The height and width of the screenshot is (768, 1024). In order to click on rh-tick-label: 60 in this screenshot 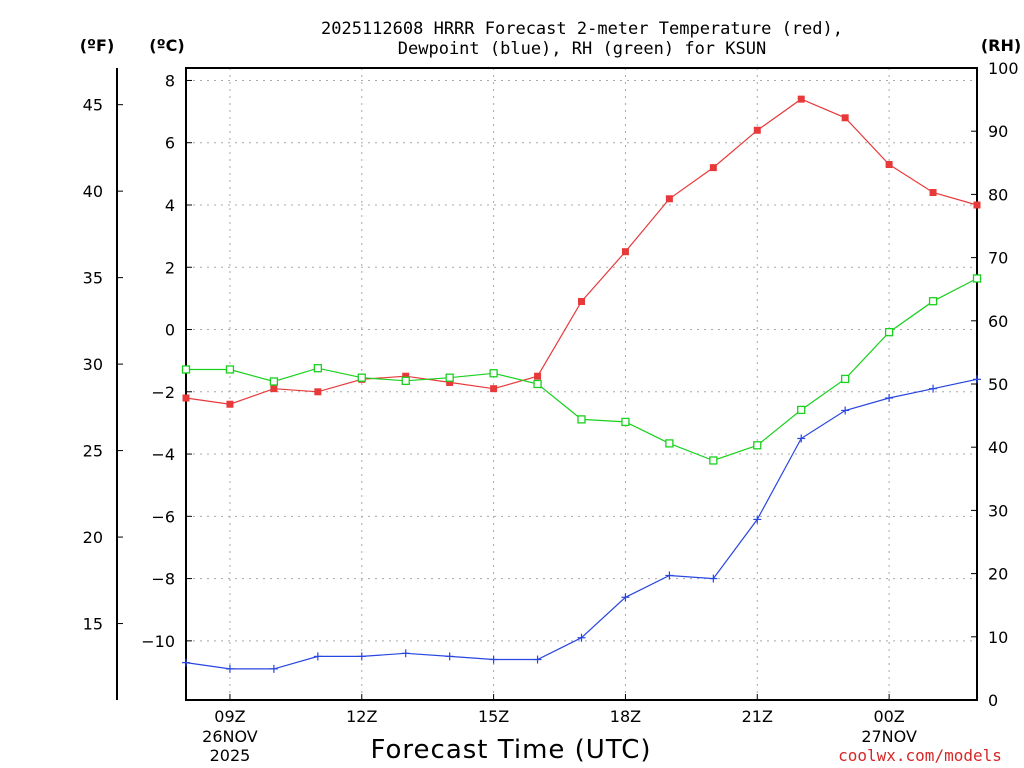, I will do `click(998, 321)`.